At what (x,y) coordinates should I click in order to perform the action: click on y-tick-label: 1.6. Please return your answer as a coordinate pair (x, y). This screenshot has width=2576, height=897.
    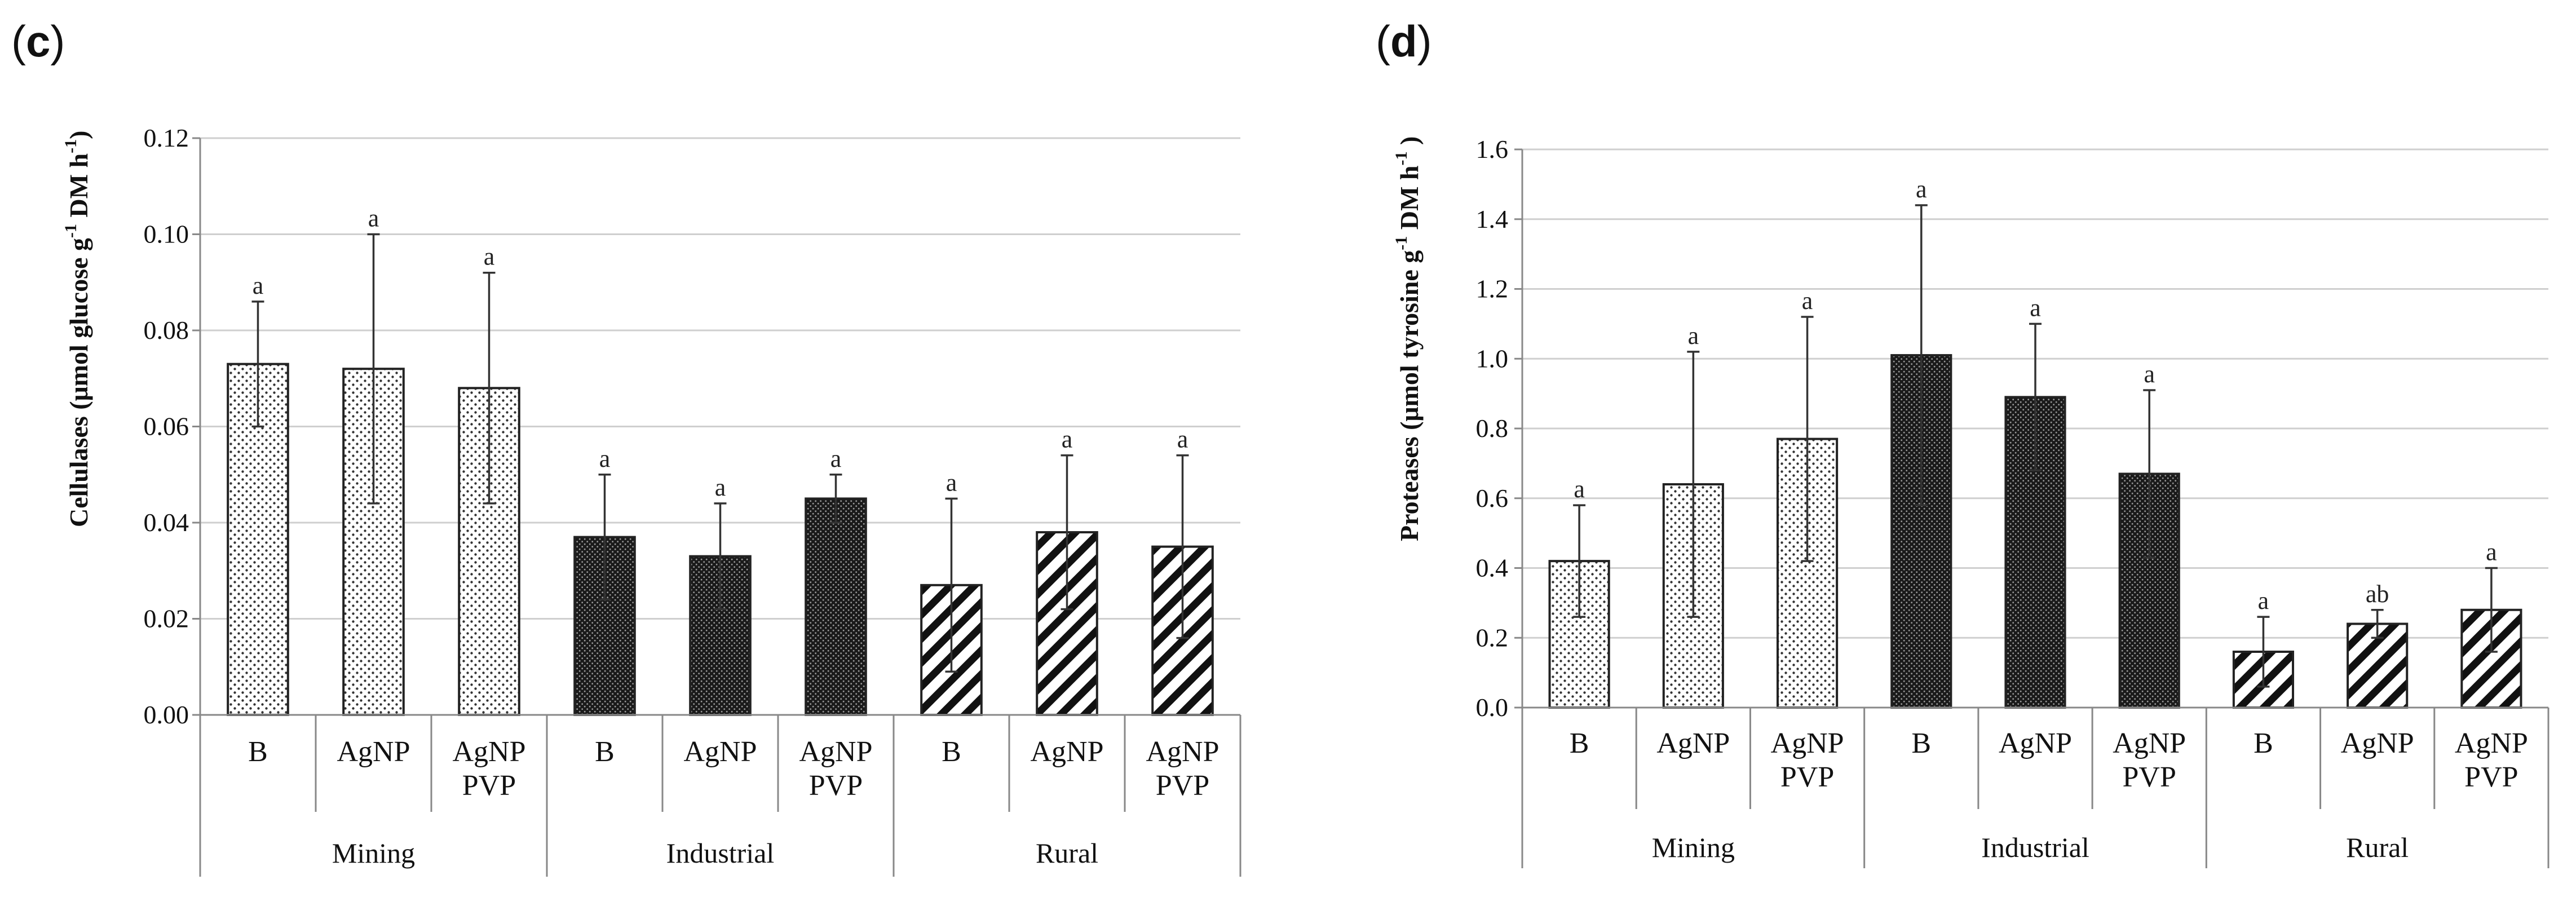
    Looking at the image, I should click on (1493, 149).